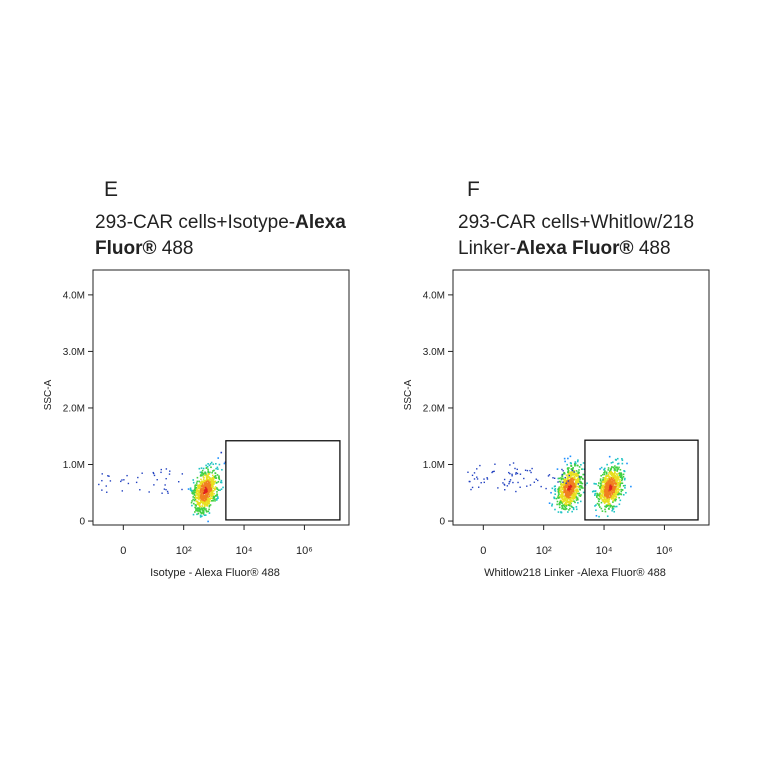  What do you see at coordinates (320, 222) in the screenshot?
I see `title-segment: Alexa` at bounding box center [320, 222].